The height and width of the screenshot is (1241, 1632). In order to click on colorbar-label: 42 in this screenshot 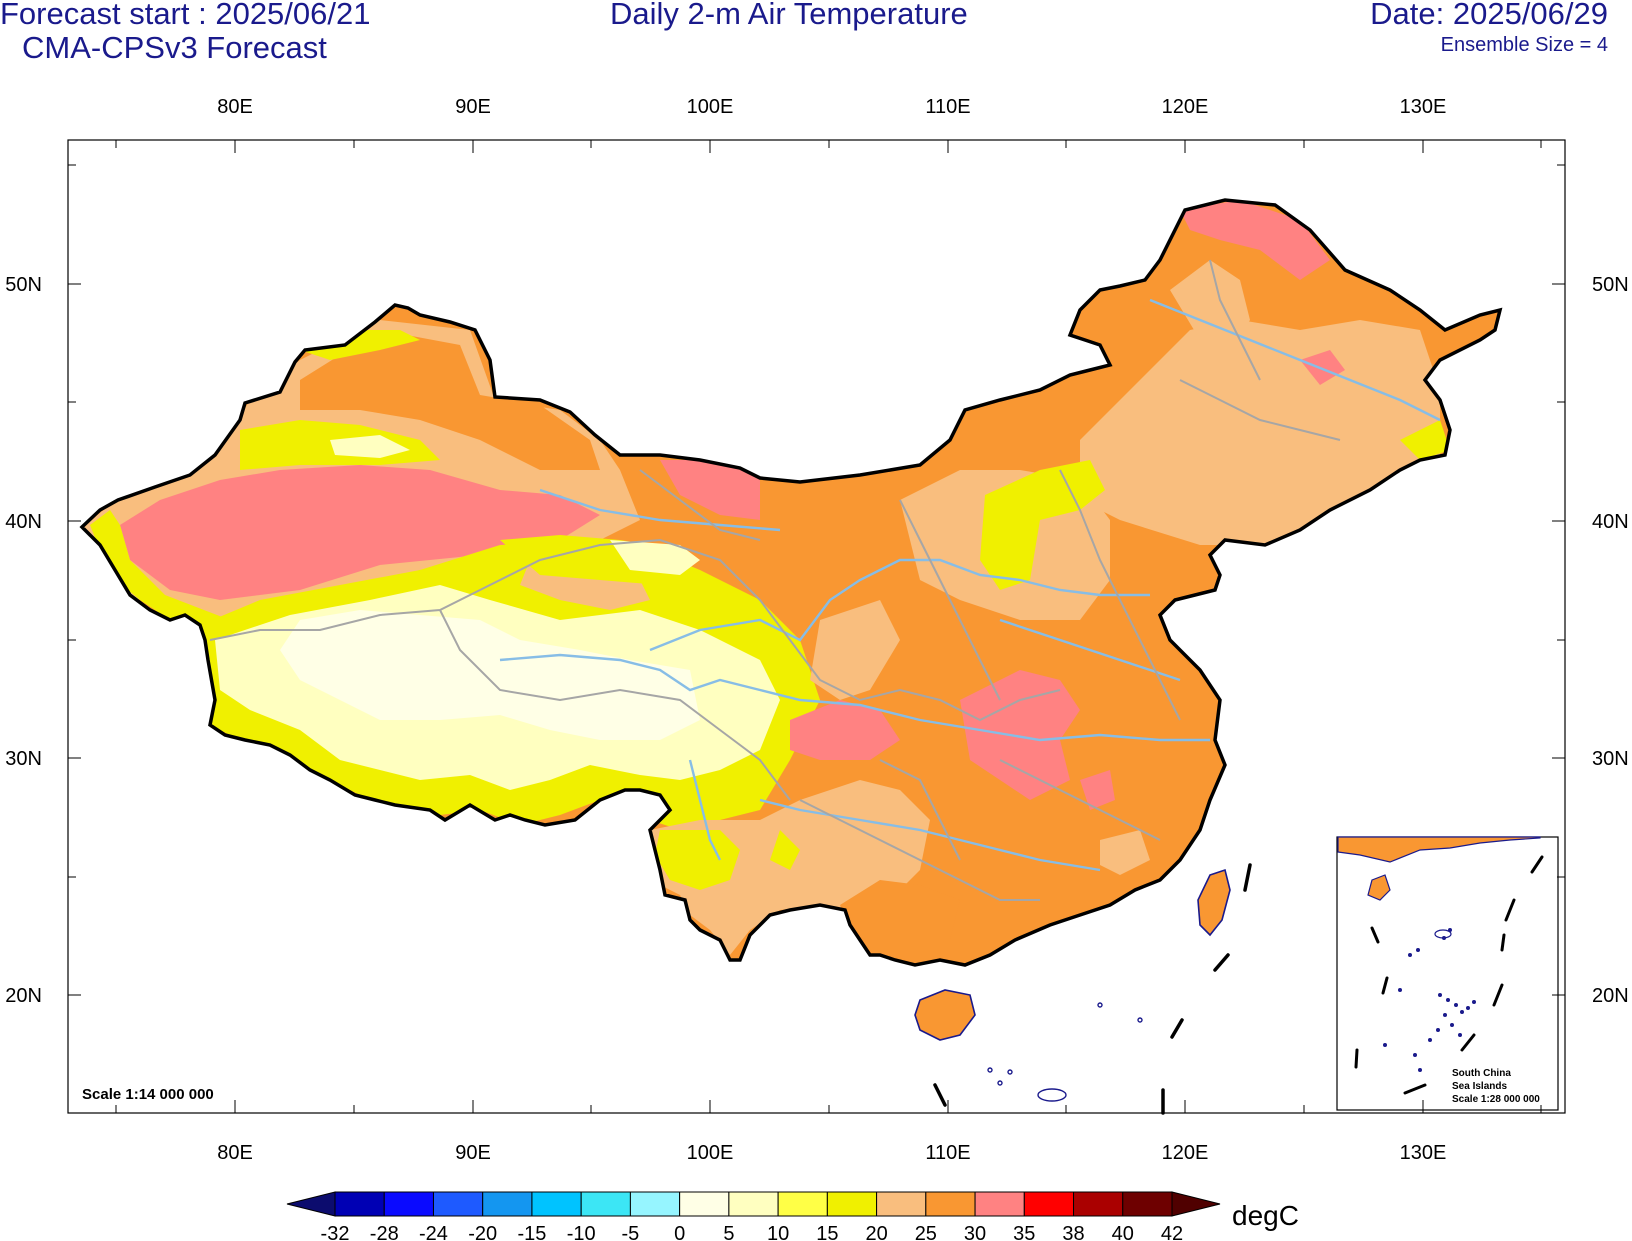, I will do `click(1172, 1232)`.